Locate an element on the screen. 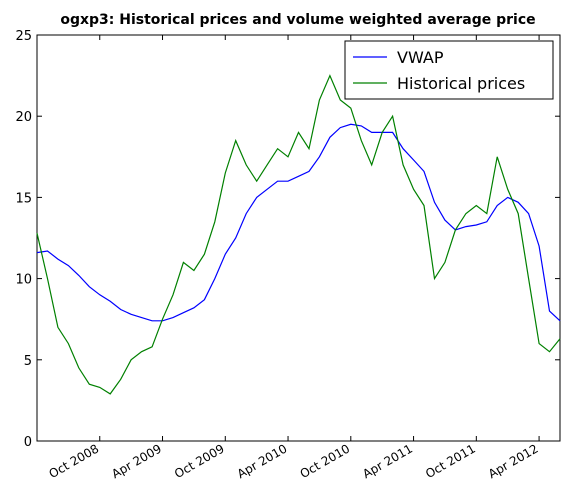 This screenshot has height=479, width=586. x-tick-label: Oct 2010 is located at coordinates (325, 460).